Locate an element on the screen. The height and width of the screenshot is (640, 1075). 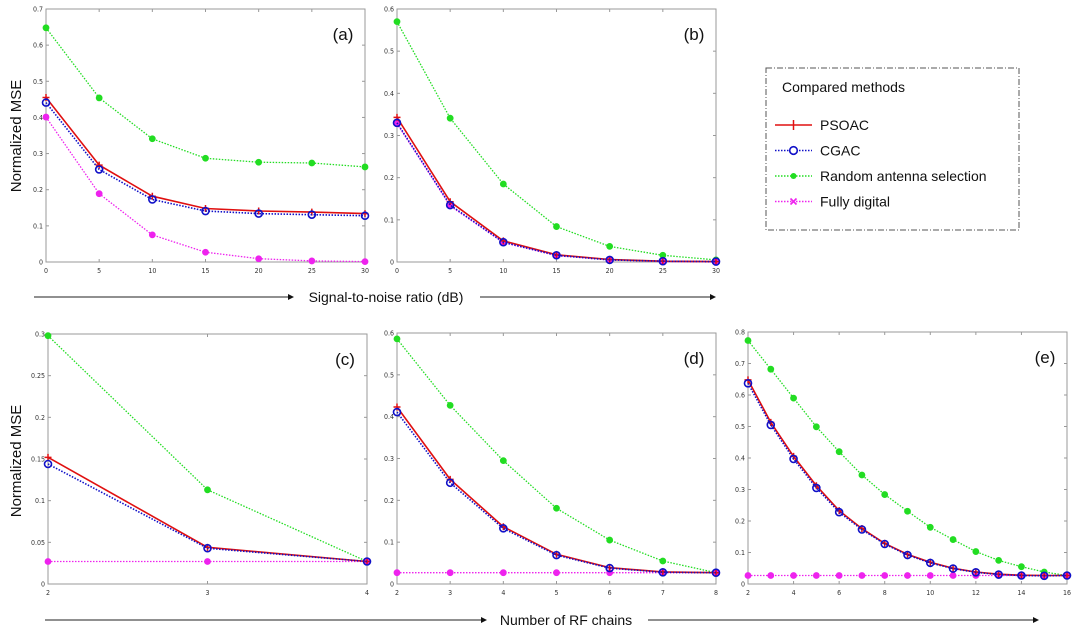
x-tick-label: 5 is located at coordinates (99, 271).